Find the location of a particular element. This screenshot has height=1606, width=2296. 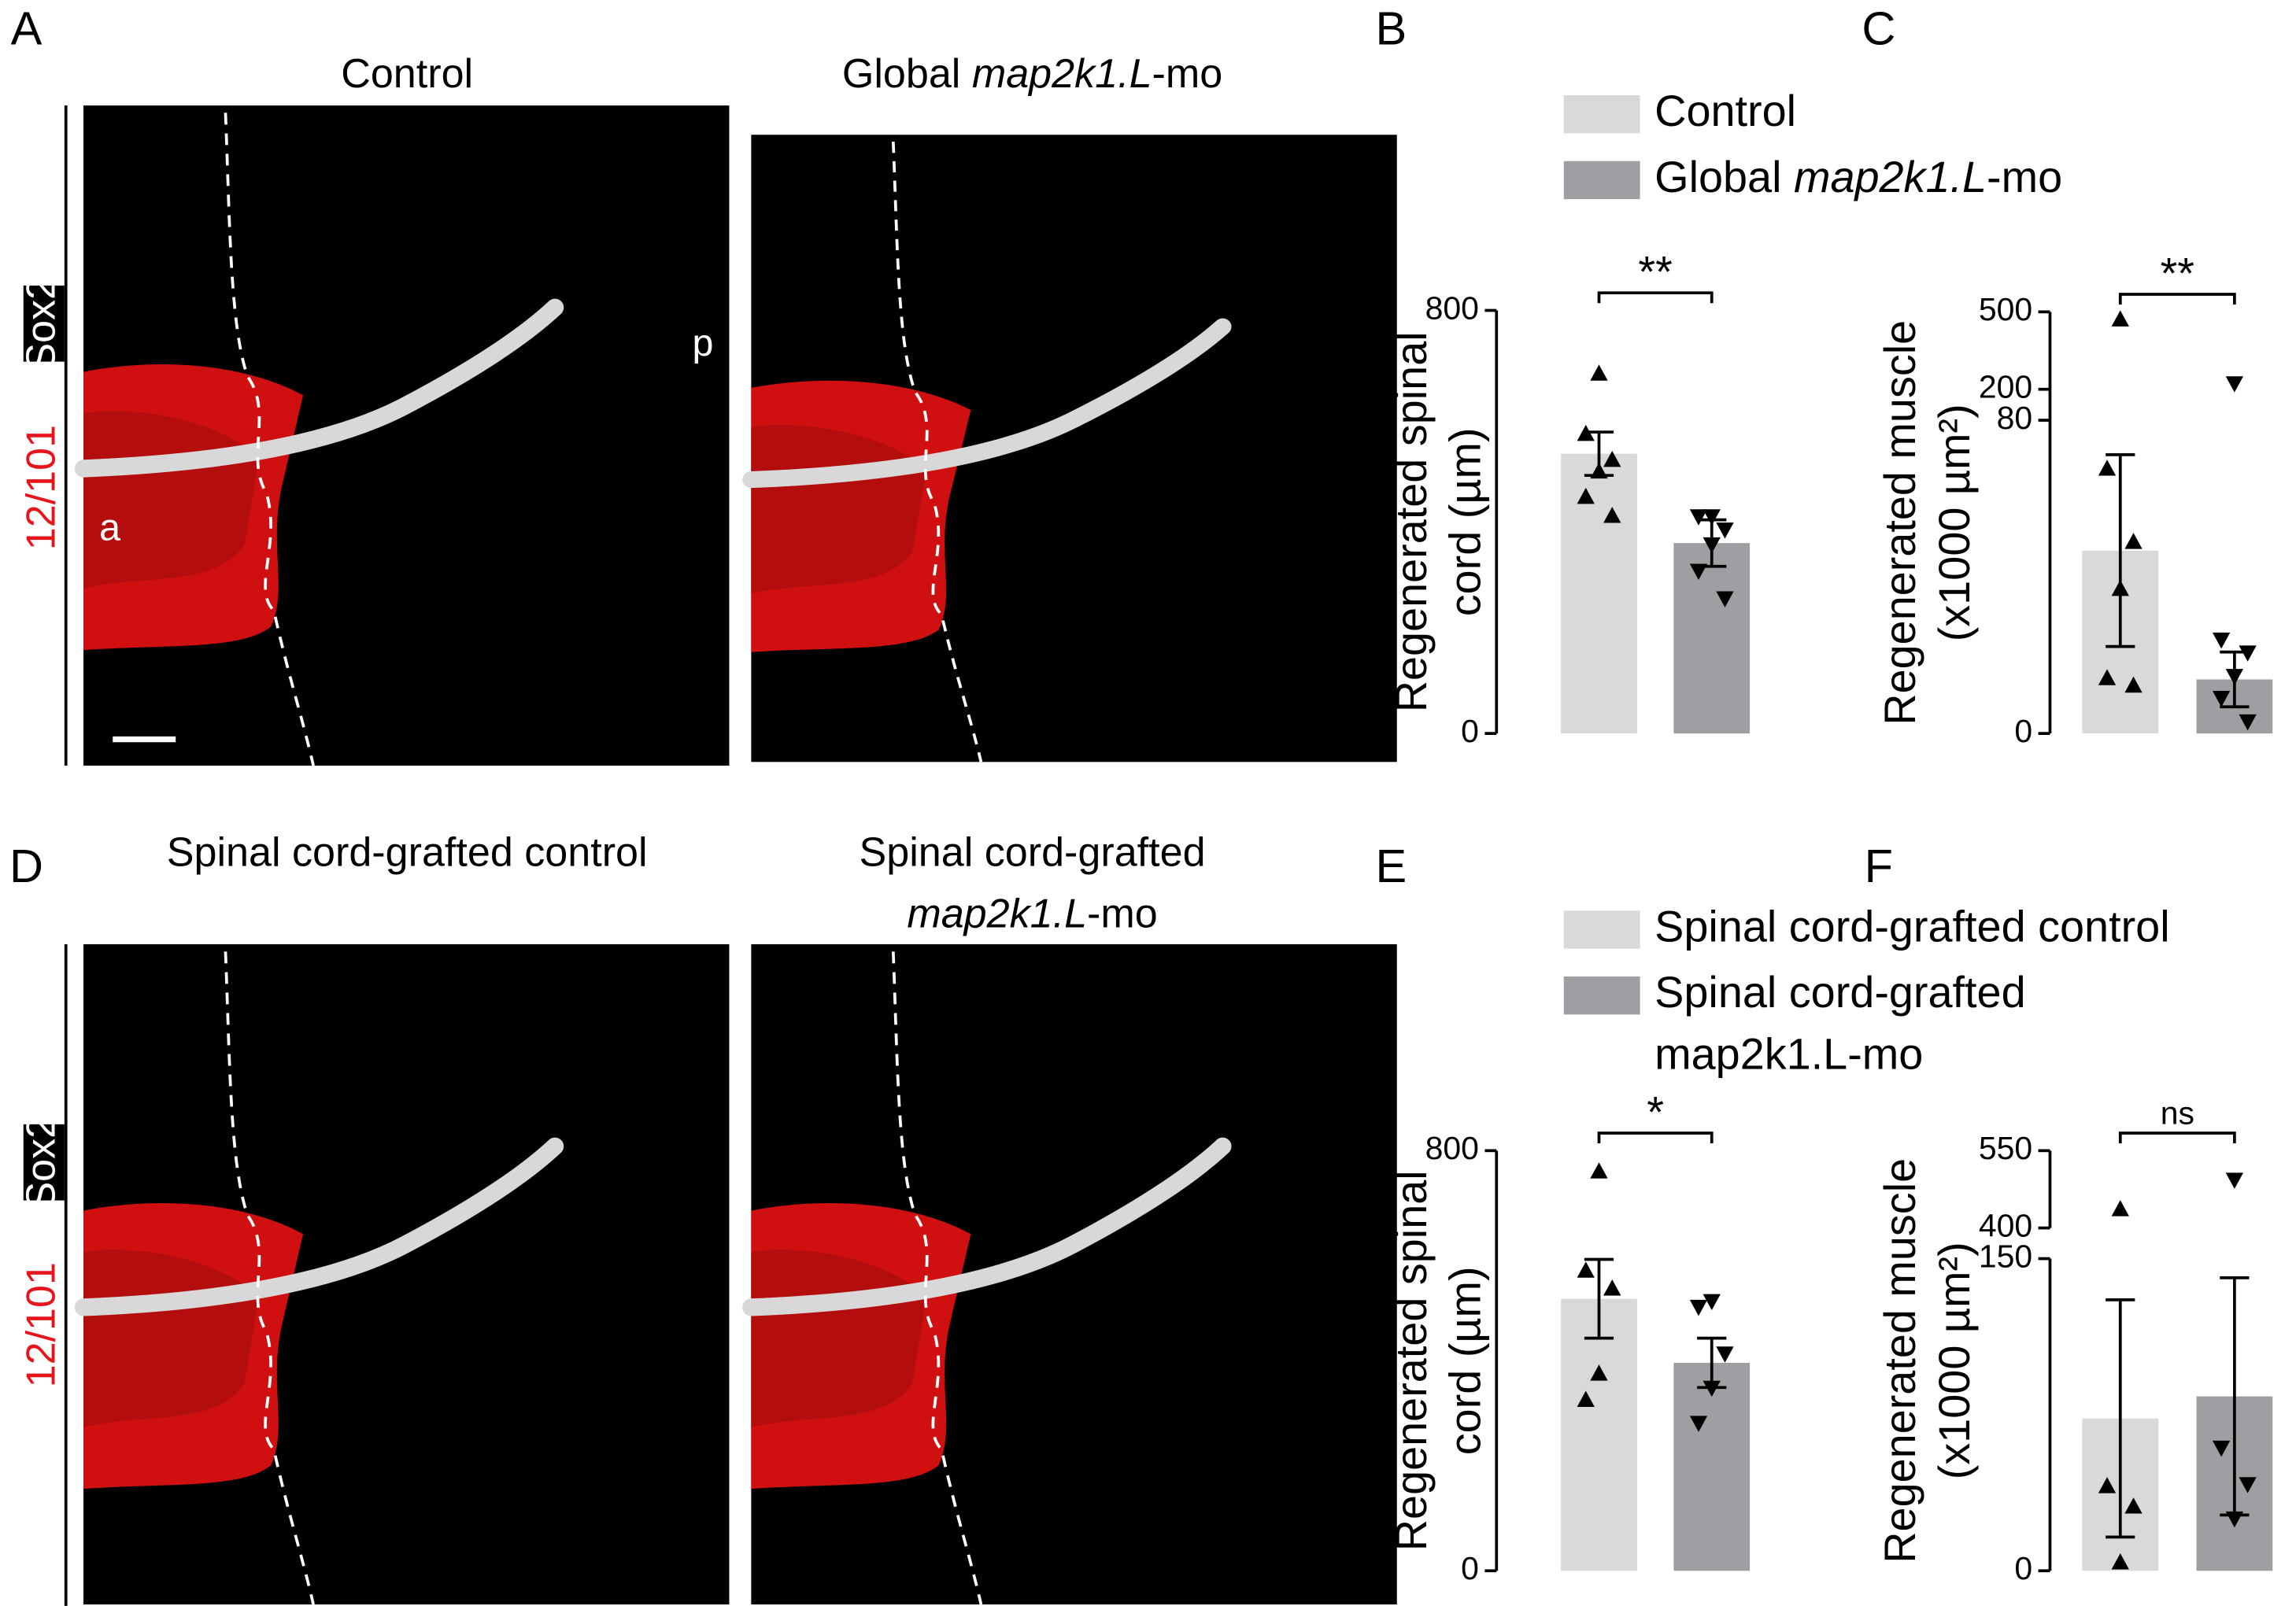

image-title-part: Control is located at coordinates (407, 74).